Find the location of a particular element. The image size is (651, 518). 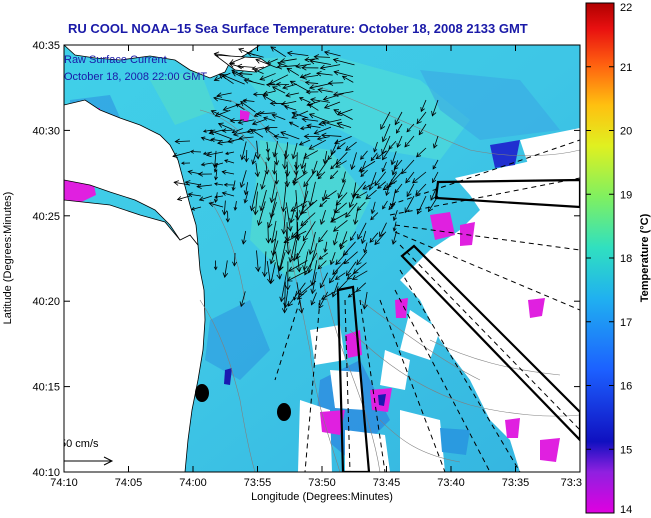

x-tick-label: 73:50 is located at coordinates (322, 483).